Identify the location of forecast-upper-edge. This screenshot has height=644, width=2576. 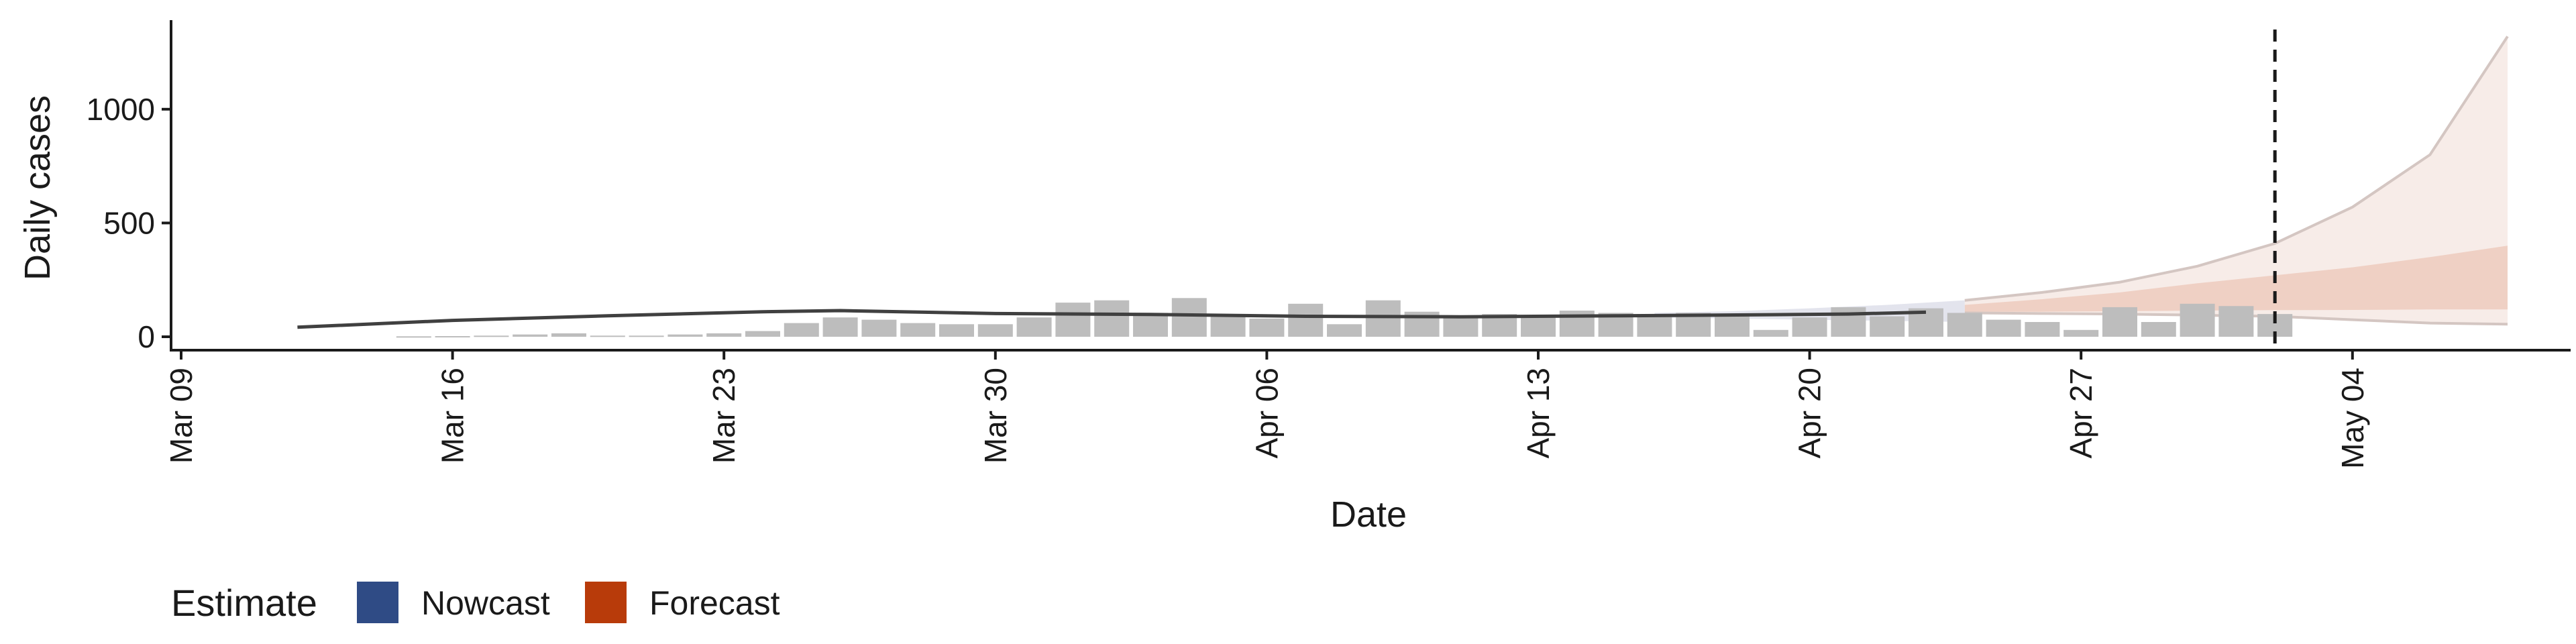
(2236, 169).